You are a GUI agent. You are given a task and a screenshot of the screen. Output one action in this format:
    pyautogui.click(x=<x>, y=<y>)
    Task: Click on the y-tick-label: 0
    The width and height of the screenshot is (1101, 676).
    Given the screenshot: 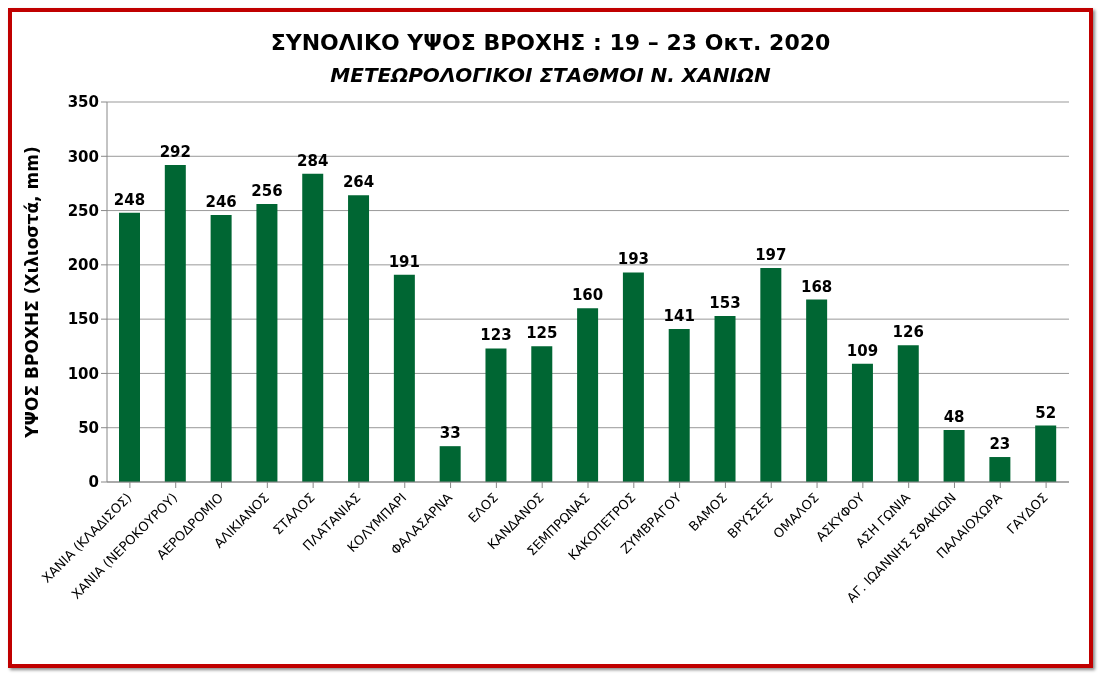 What is the action you would take?
    pyautogui.click(x=93, y=482)
    